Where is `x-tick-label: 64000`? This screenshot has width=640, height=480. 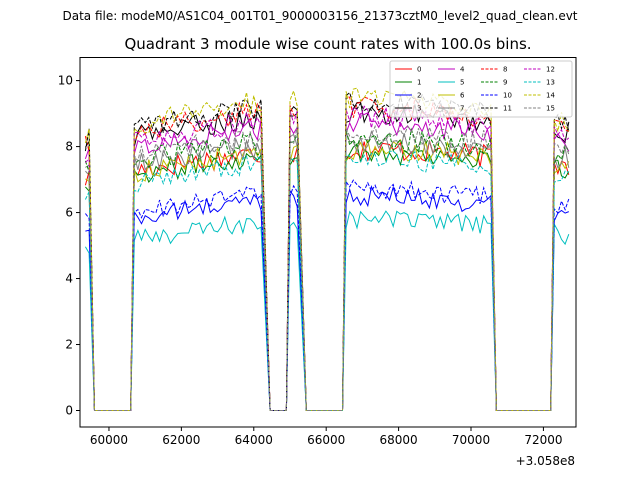 x-tick-label: 64000 is located at coordinates (254, 440).